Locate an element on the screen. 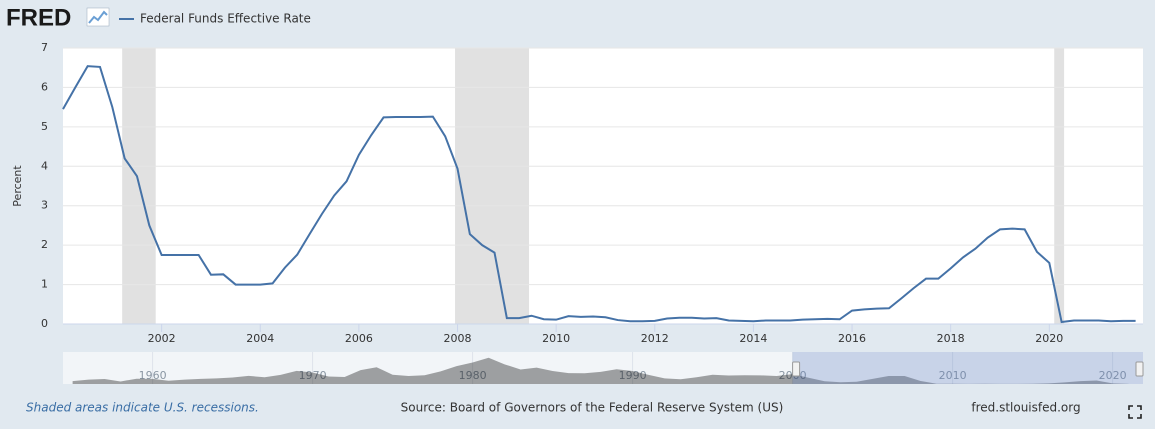 The image size is (1155, 429). x-tick-label: 2010 is located at coordinates (556, 338).